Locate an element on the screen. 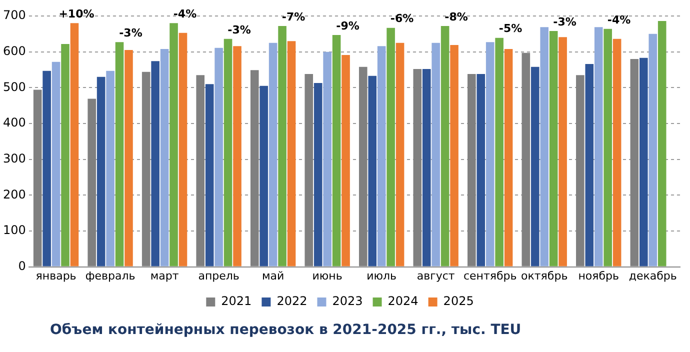  y-tick-label: 600 is located at coordinates (14, 51).